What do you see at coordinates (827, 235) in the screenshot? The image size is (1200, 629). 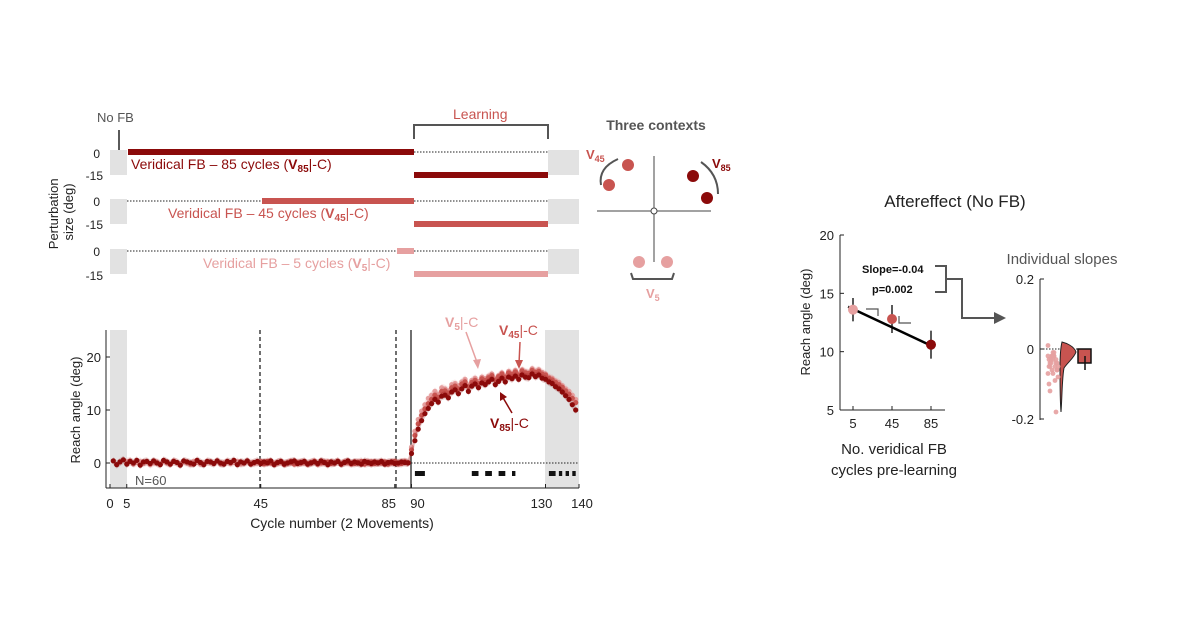 I see `c-ytick-label-20: 20` at bounding box center [827, 235].